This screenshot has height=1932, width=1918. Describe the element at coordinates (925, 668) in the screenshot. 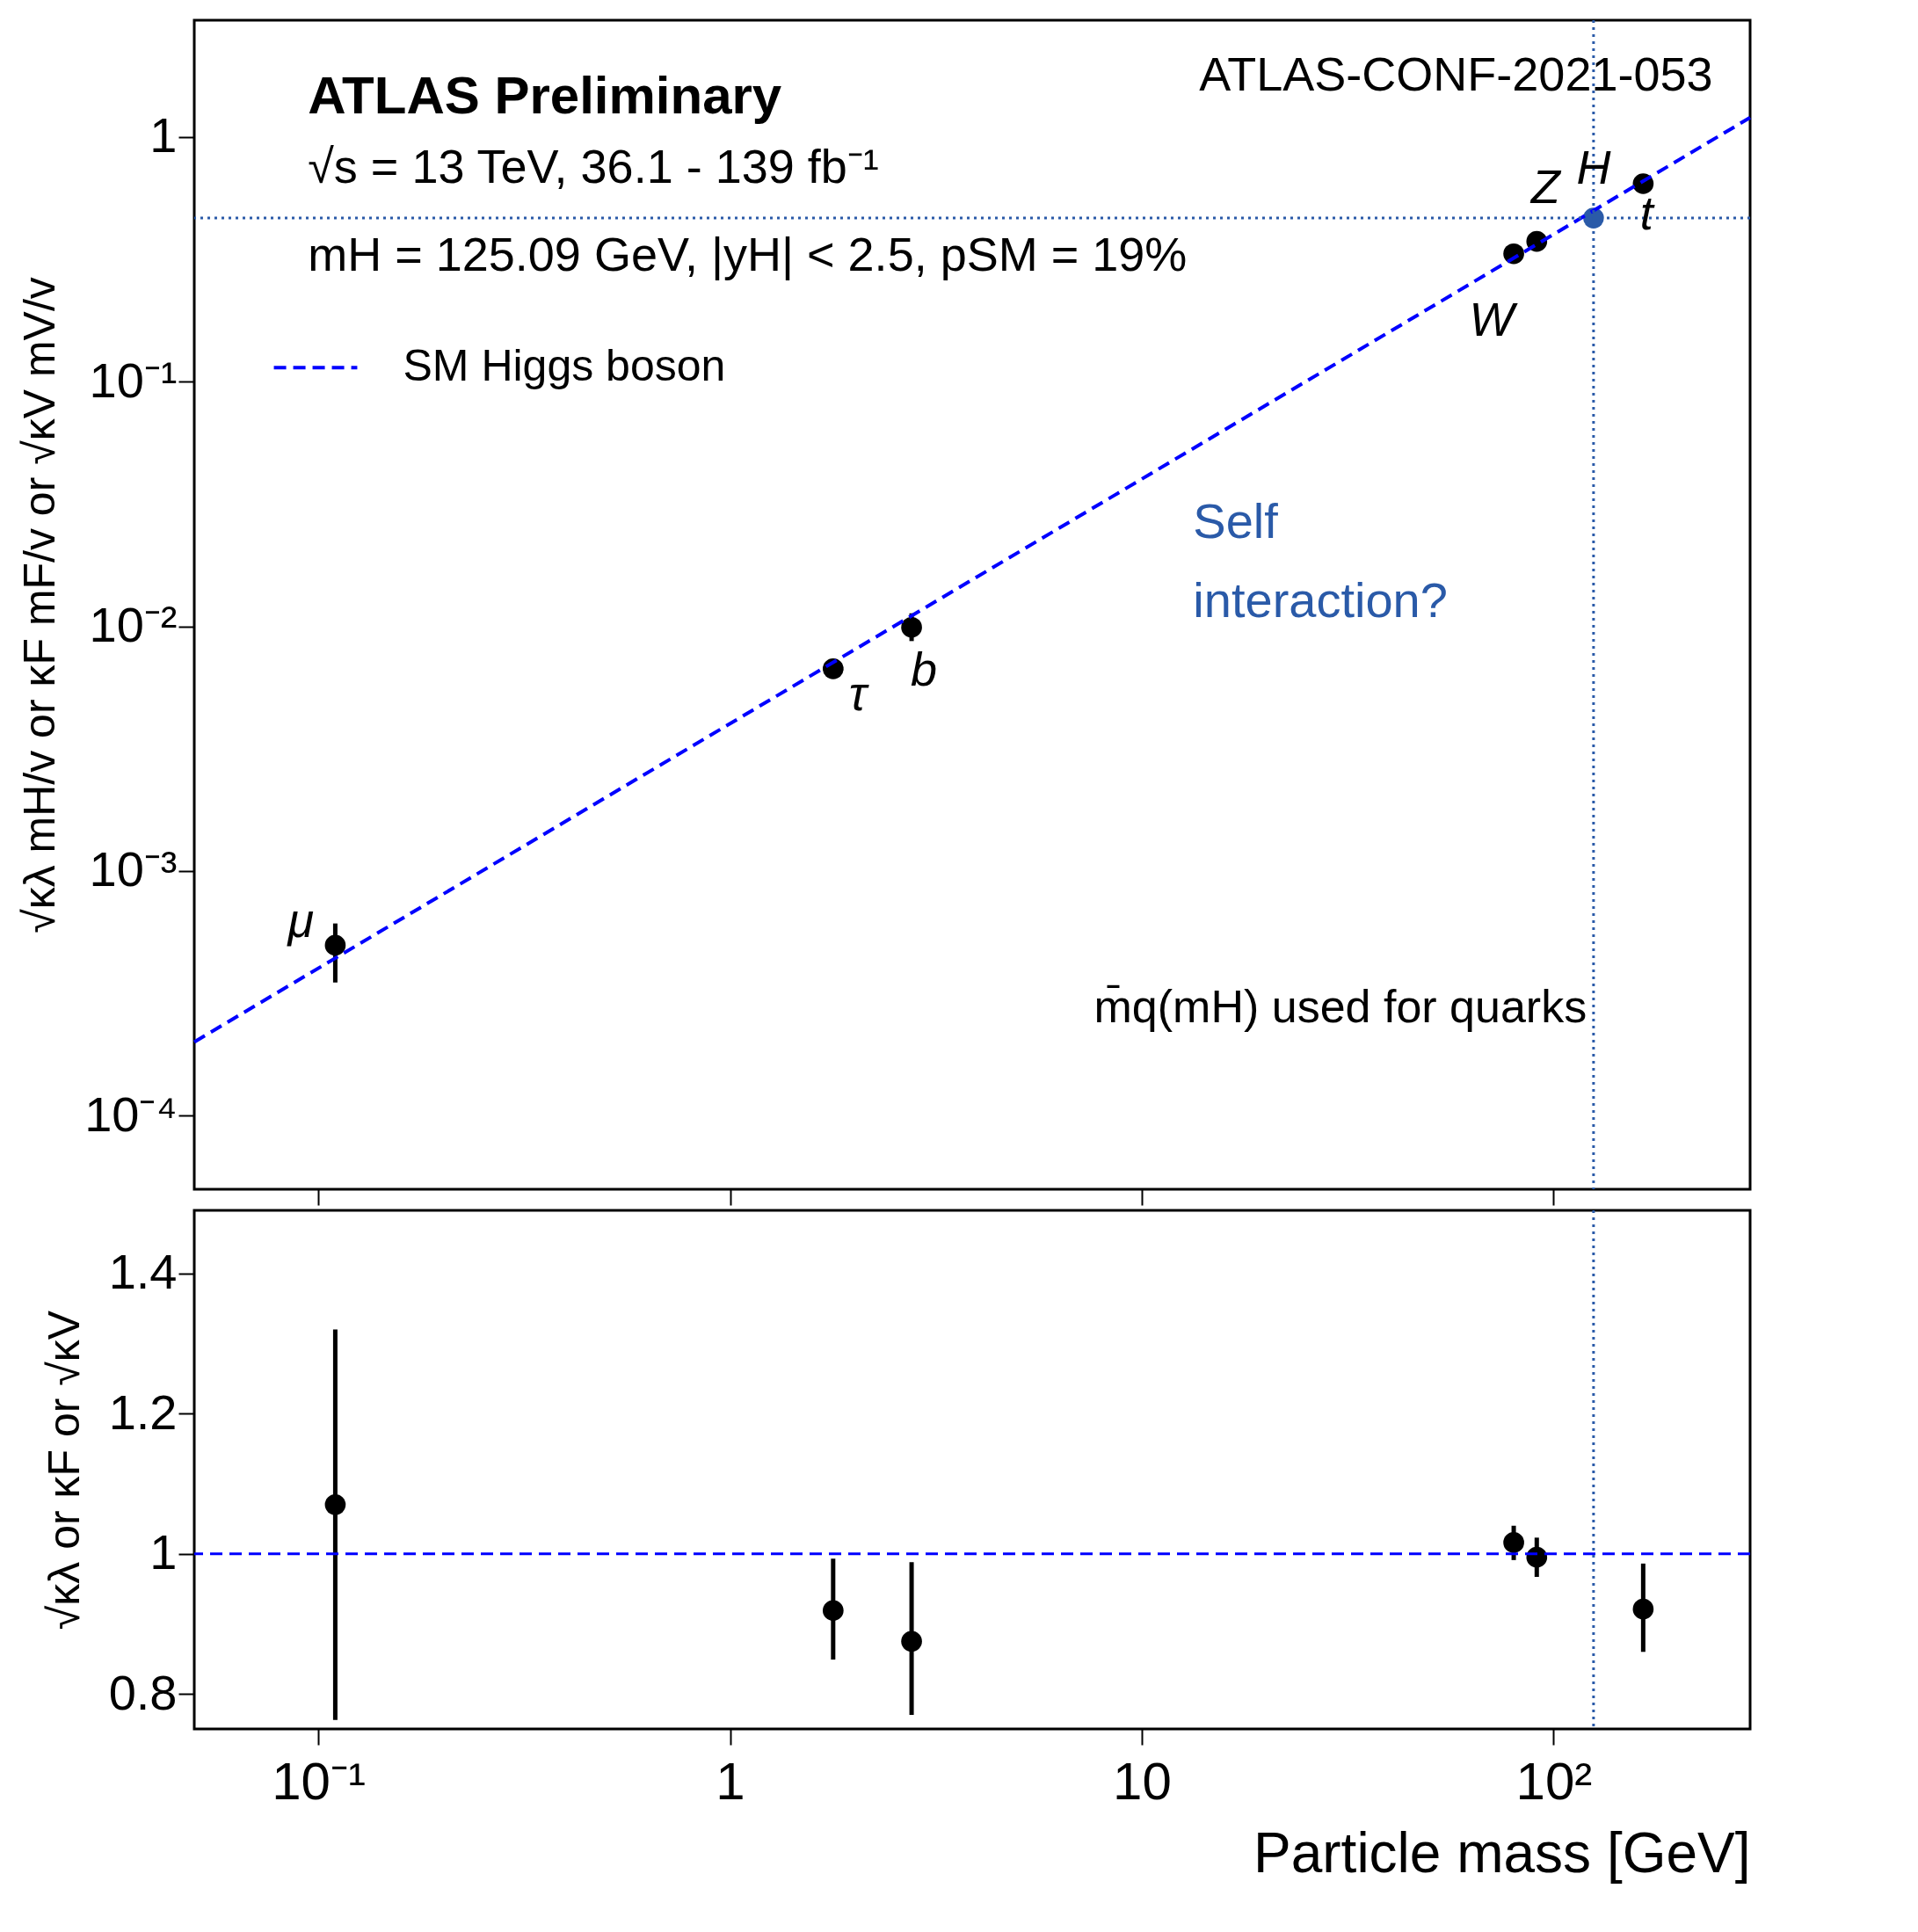

I see `annotation: b` at that location.